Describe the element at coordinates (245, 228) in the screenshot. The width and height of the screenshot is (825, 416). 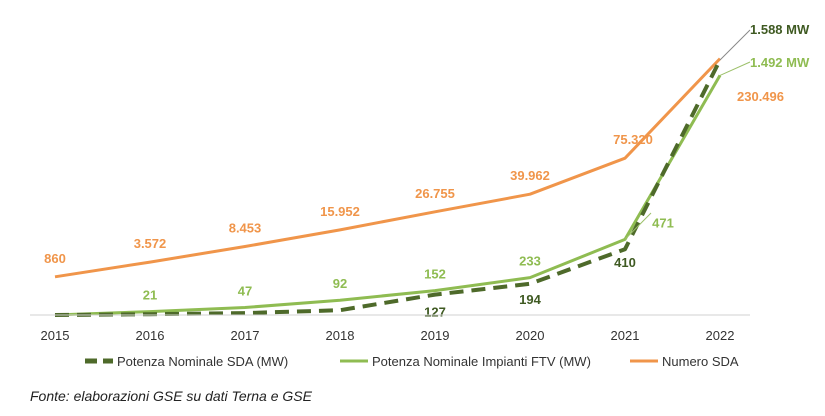
I see `data-label-series-3: 8.453` at that location.